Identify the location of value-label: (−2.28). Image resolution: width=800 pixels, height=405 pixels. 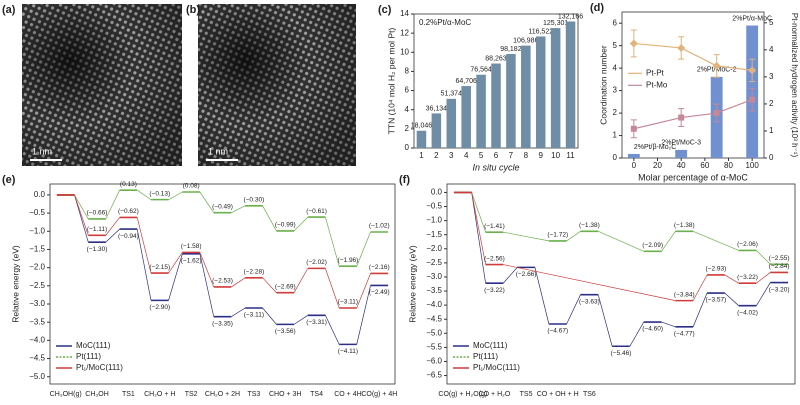
(253, 272).